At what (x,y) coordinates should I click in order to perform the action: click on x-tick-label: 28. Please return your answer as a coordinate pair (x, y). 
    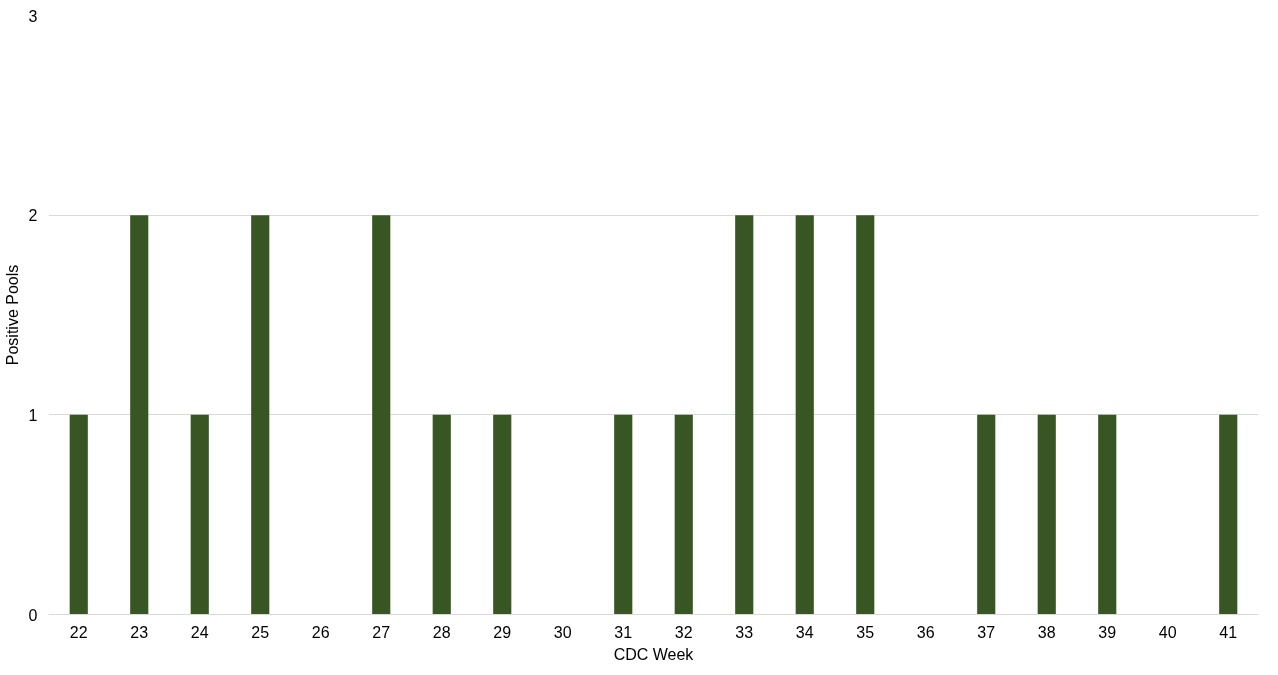
    Looking at the image, I should click on (441, 632).